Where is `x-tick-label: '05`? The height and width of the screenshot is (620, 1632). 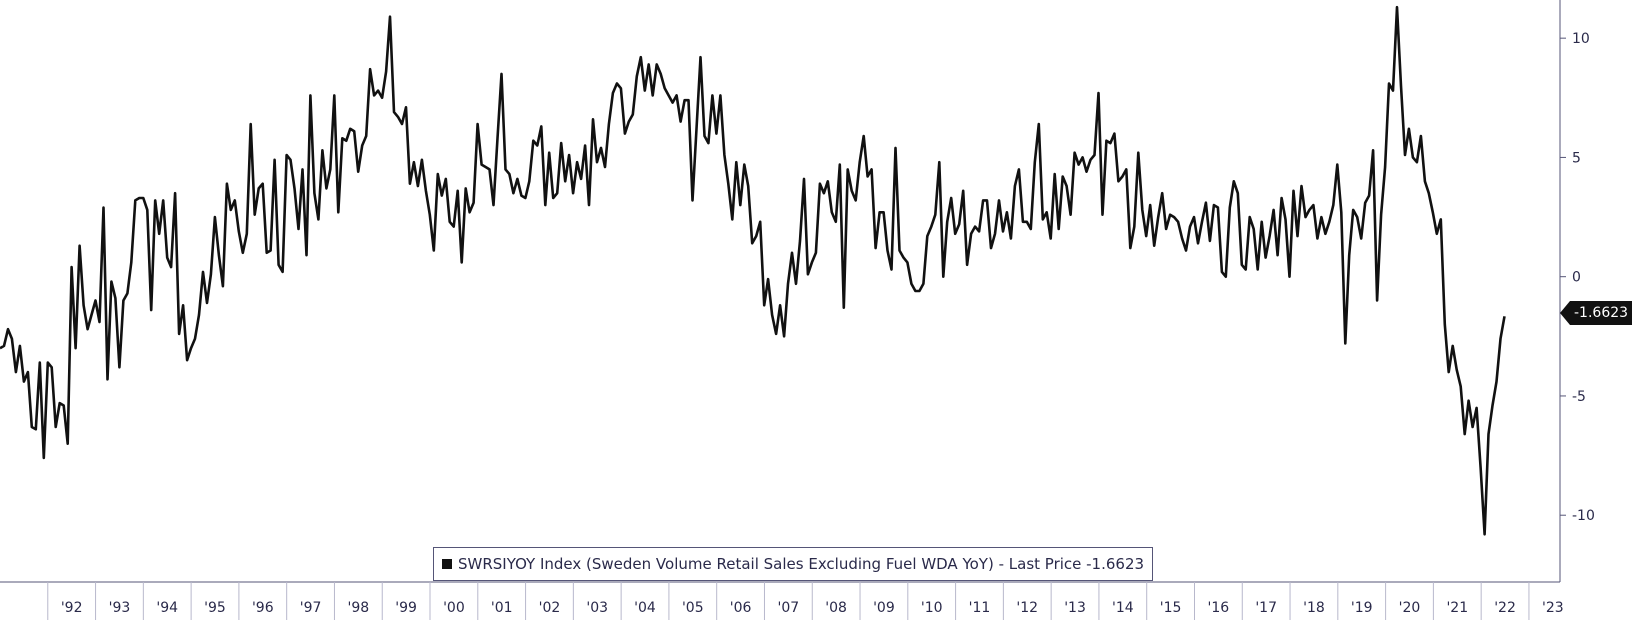 x-tick-label: '05 is located at coordinates (693, 608).